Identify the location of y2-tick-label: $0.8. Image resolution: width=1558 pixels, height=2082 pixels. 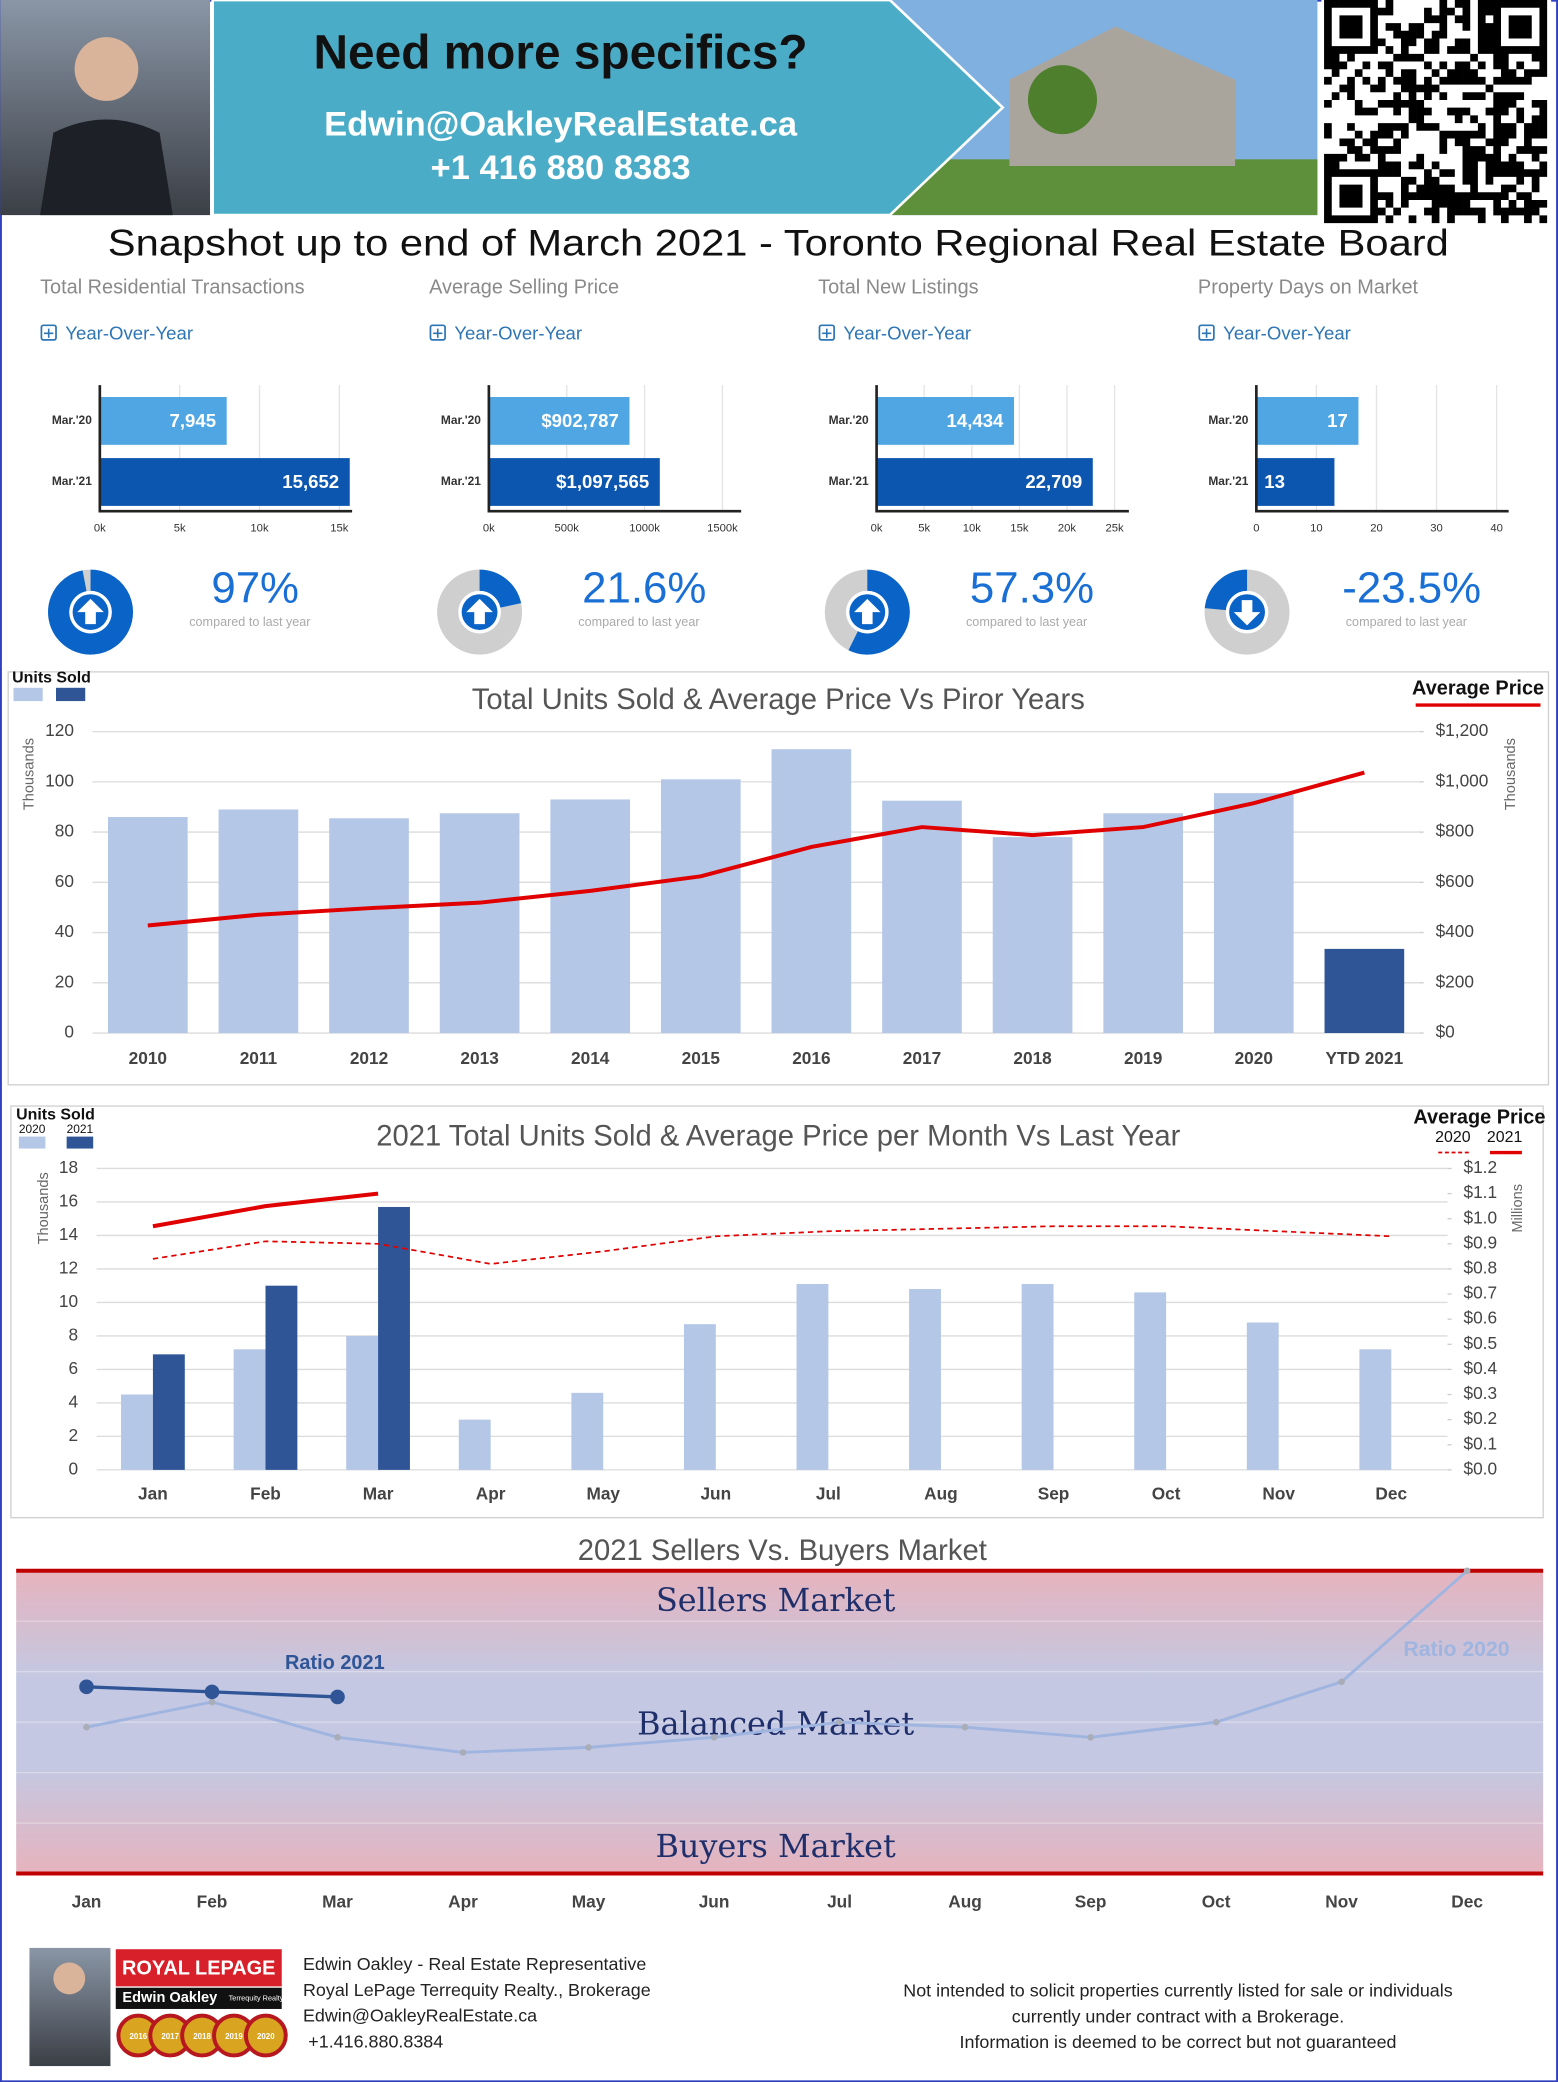
(1480, 1268).